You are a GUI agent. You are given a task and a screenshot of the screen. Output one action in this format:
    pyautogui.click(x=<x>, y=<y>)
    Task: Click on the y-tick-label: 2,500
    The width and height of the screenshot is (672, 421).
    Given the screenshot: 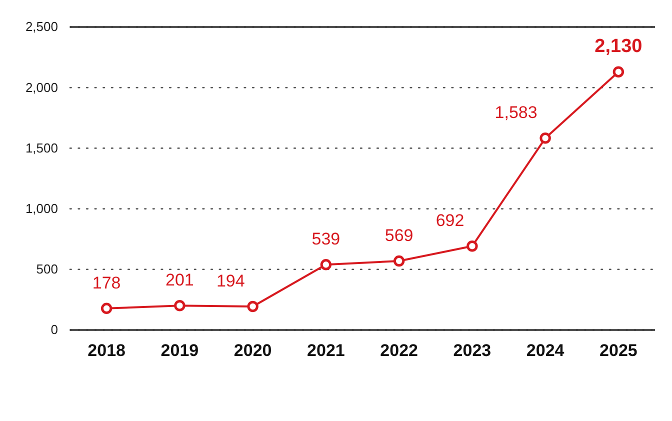 What is the action you would take?
    pyautogui.click(x=41, y=26)
    